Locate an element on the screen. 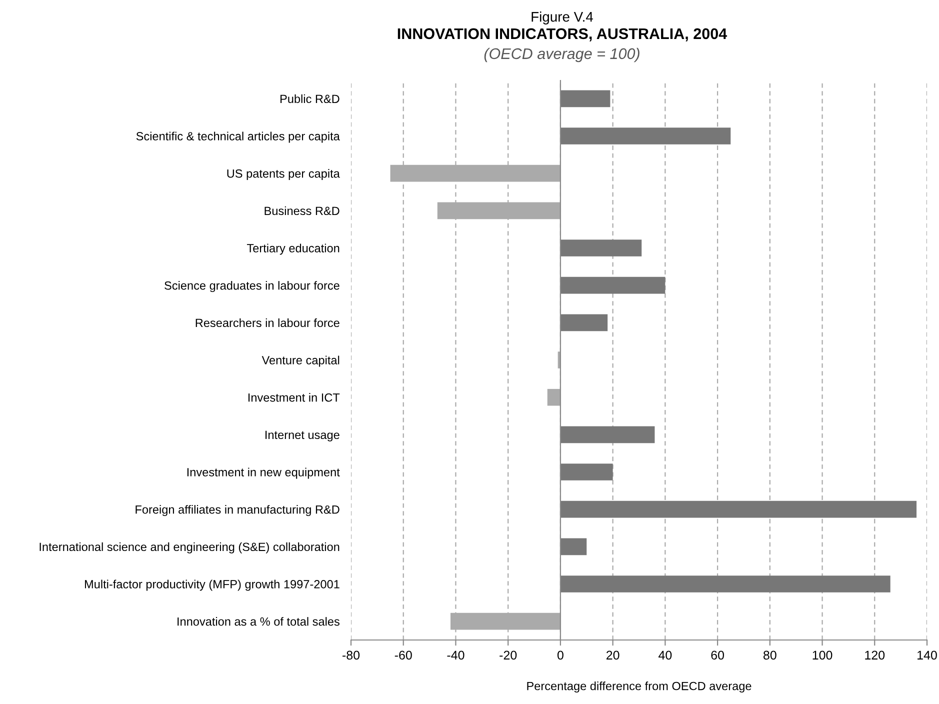  x-tick-label: 100 is located at coordinates (822, 655).